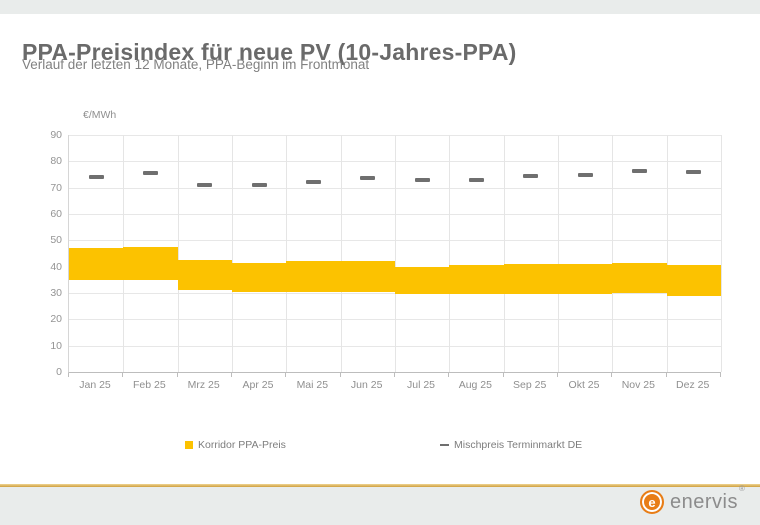  I want to click on x-tick-label: Mrz 25, so click(203, 385).